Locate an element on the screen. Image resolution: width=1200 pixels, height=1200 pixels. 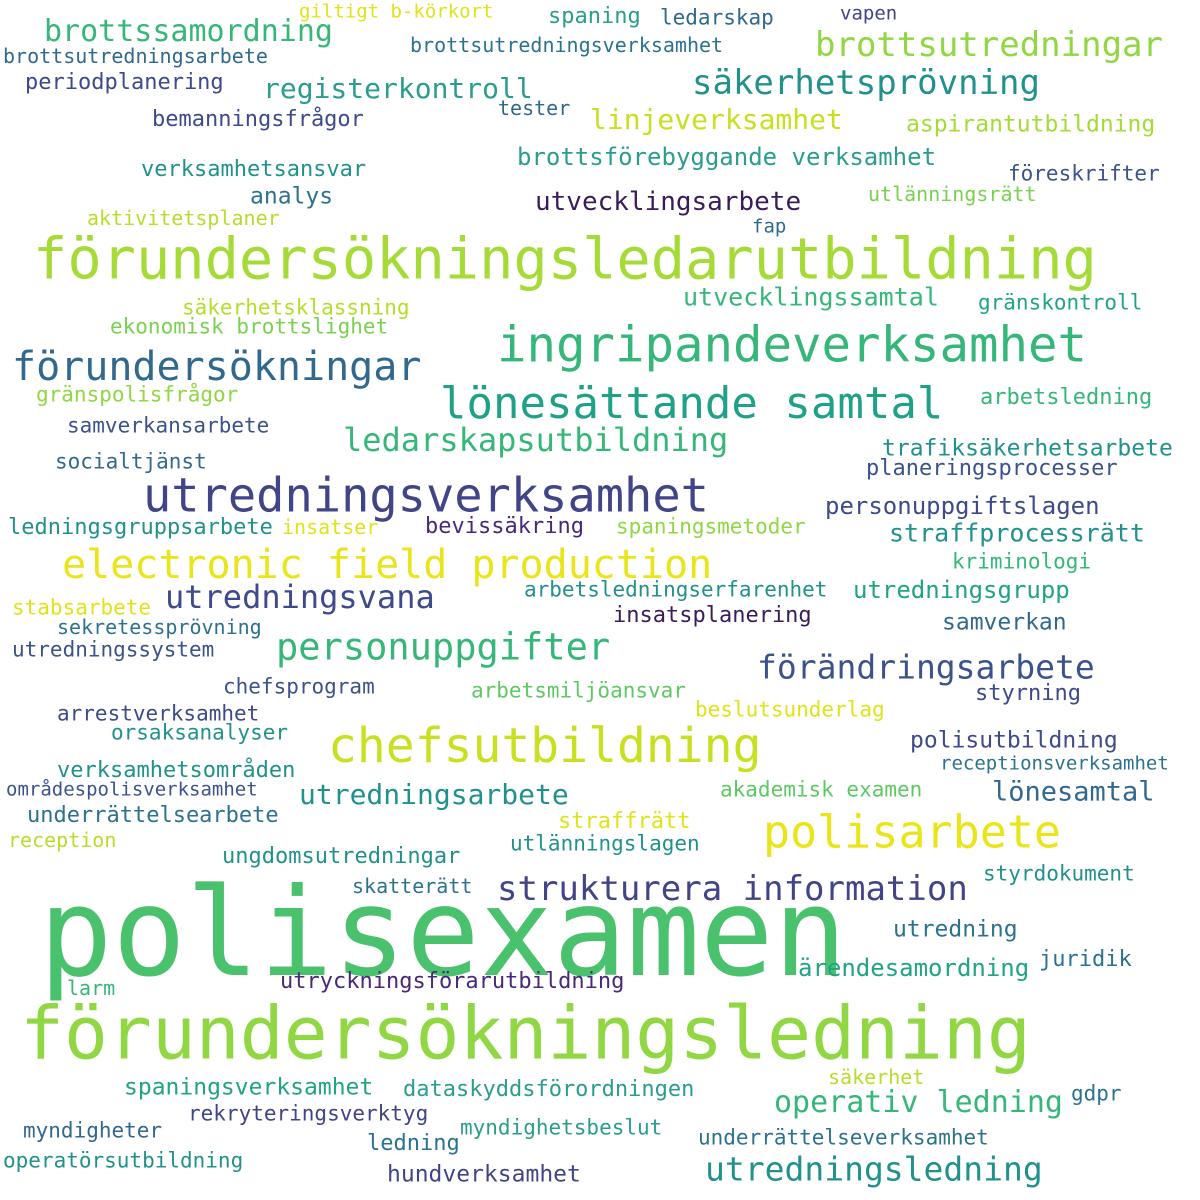
word: ledning is located at coordinates (413, 1143).